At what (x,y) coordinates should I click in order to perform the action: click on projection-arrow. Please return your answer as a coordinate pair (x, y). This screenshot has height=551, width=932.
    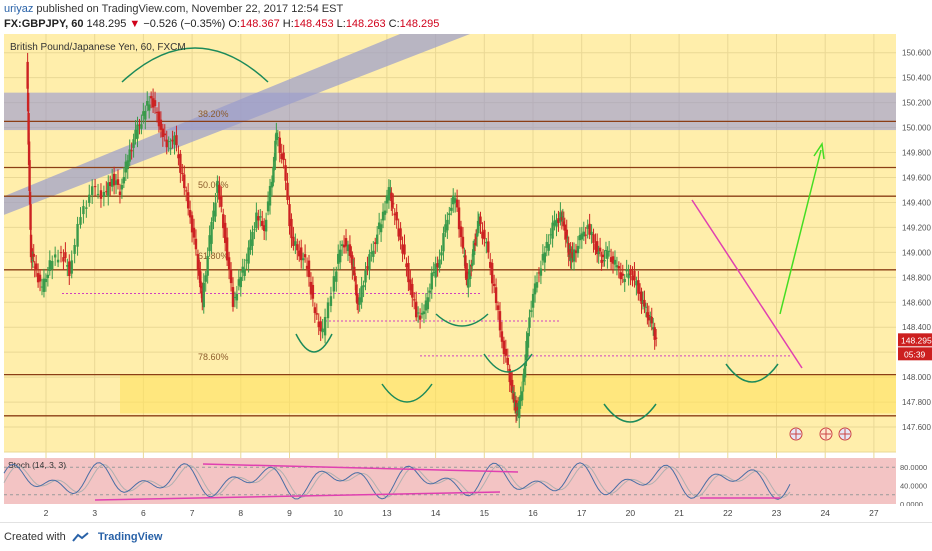
    Looking at the image, I should click on (800, 232).